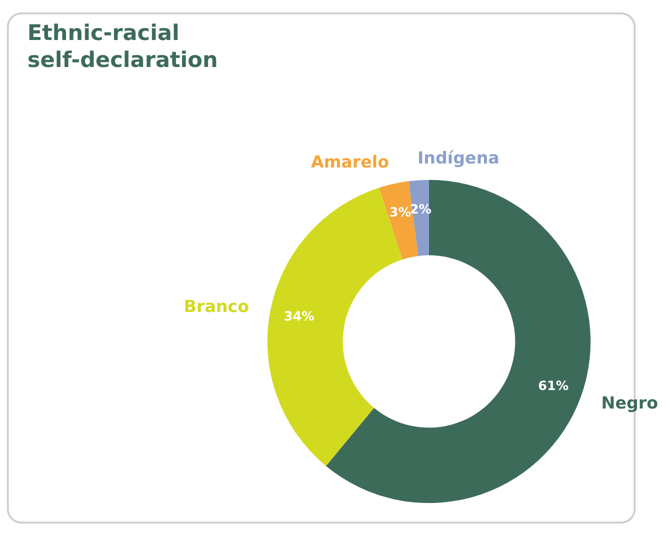  Describe the element at coordinates (217, 306) in the screenshot. I see `slice-label: Branco` at that location.